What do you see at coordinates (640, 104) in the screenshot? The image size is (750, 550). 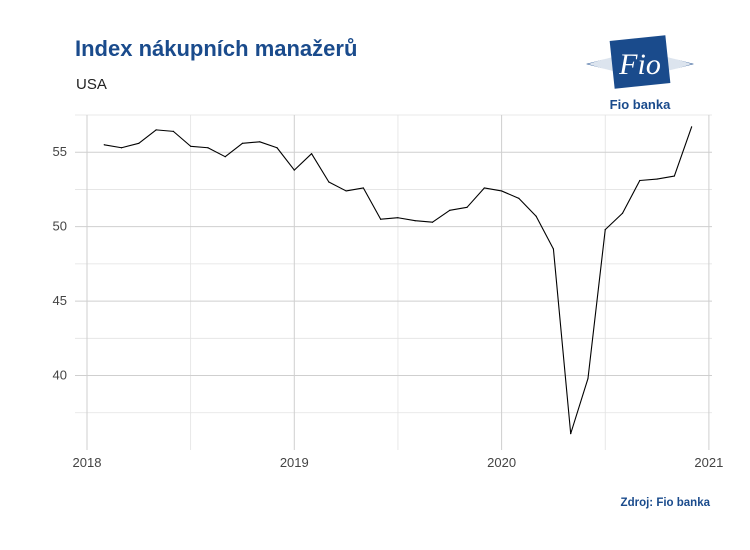 I see `logo-caption: Fio banka` at bounding box center [640, 104].